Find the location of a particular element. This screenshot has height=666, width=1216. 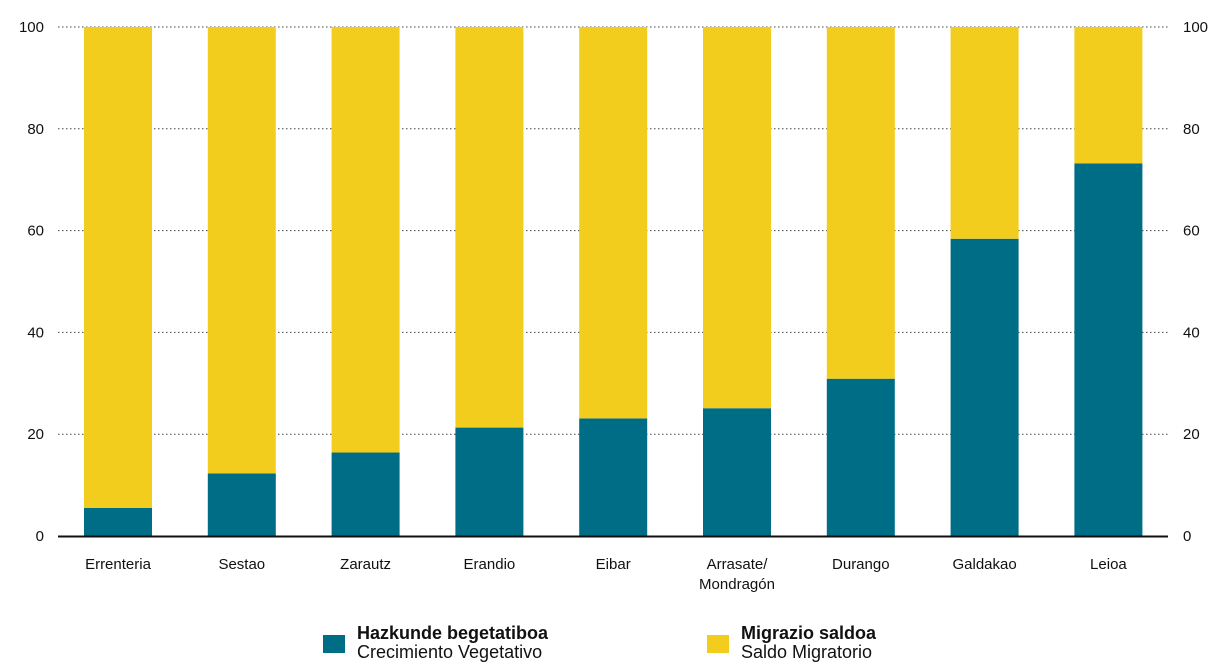

legend-label-hazkunde: Hazkunde begetatiboa is located at coordinates (453, 633).